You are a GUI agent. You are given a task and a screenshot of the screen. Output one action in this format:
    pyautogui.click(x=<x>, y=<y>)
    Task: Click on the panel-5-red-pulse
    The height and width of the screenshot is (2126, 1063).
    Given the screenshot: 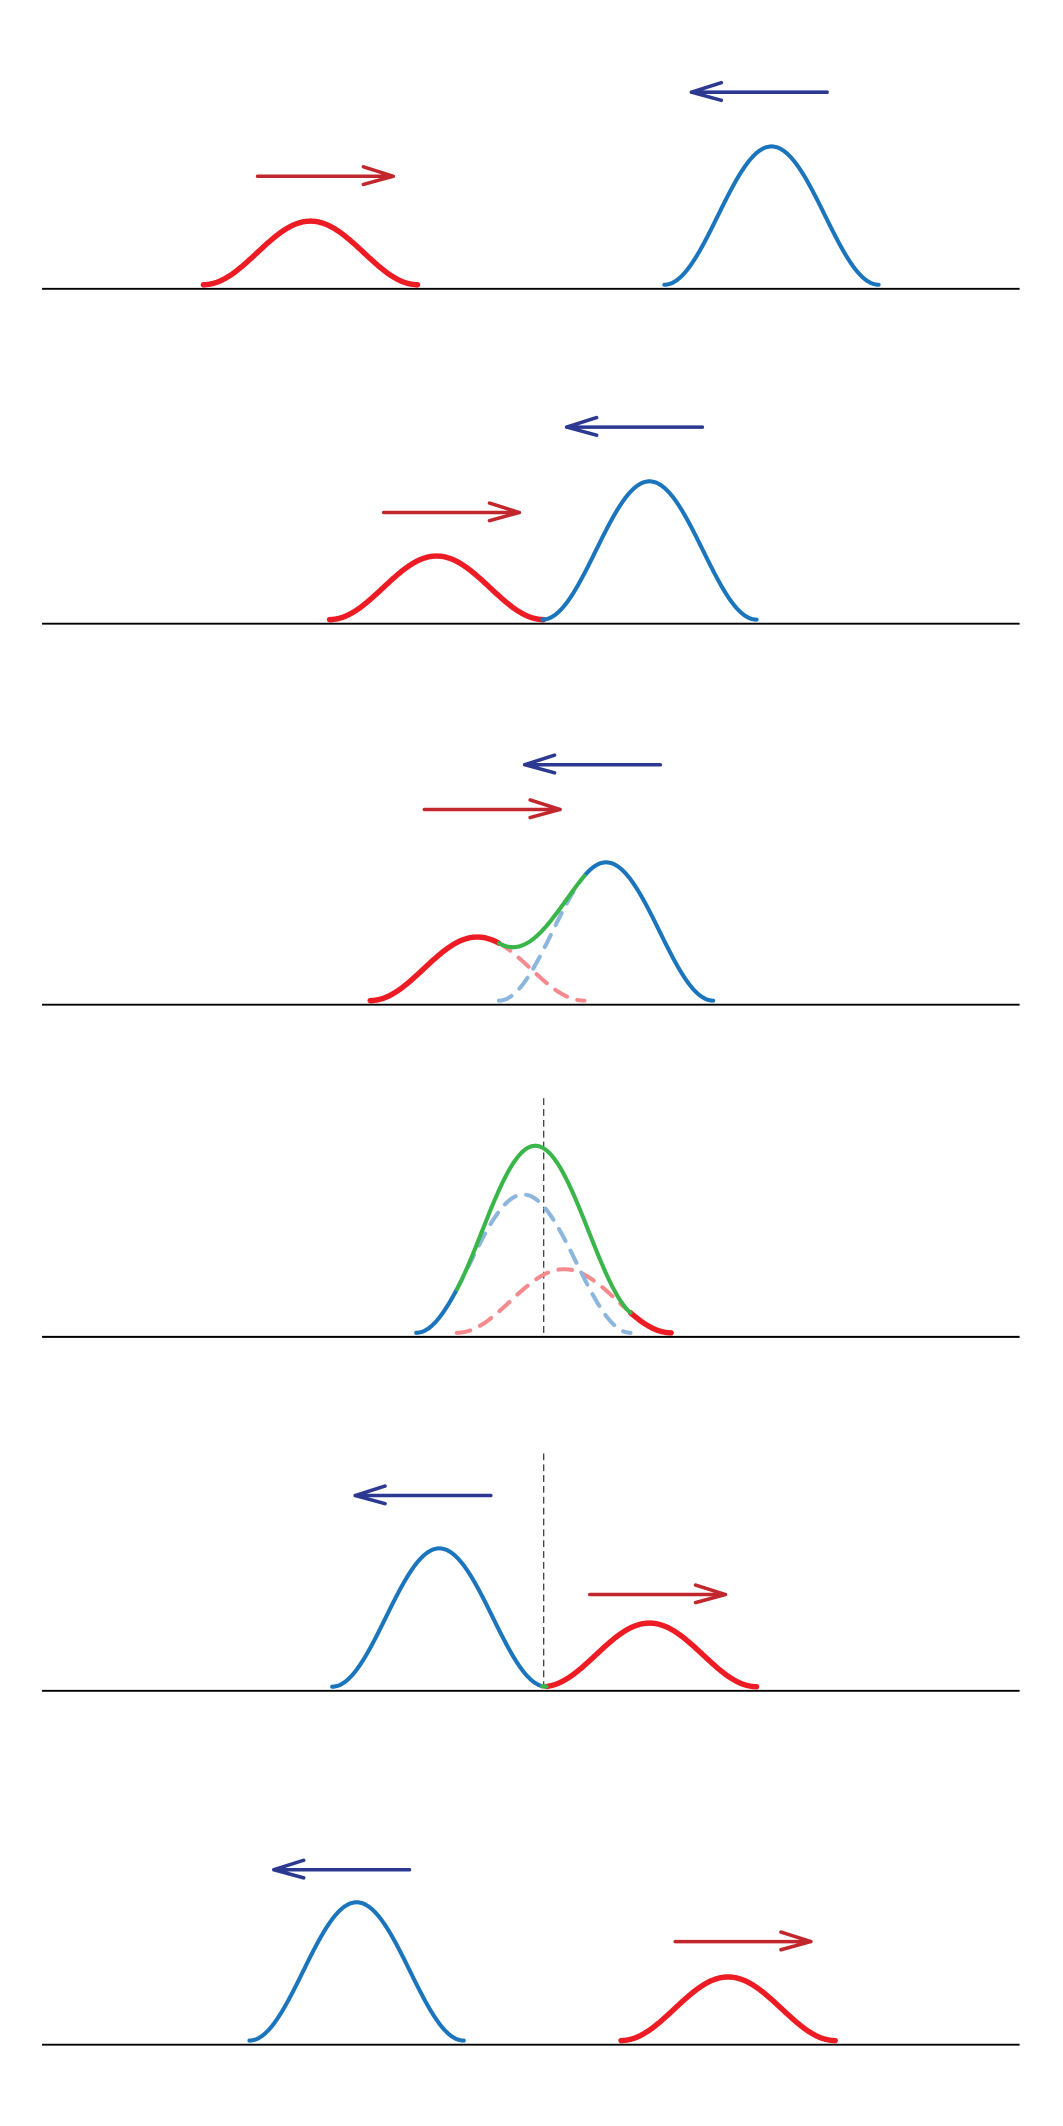 What is the action you would take?
    pyautogui.click(x=651, y=1655)
    